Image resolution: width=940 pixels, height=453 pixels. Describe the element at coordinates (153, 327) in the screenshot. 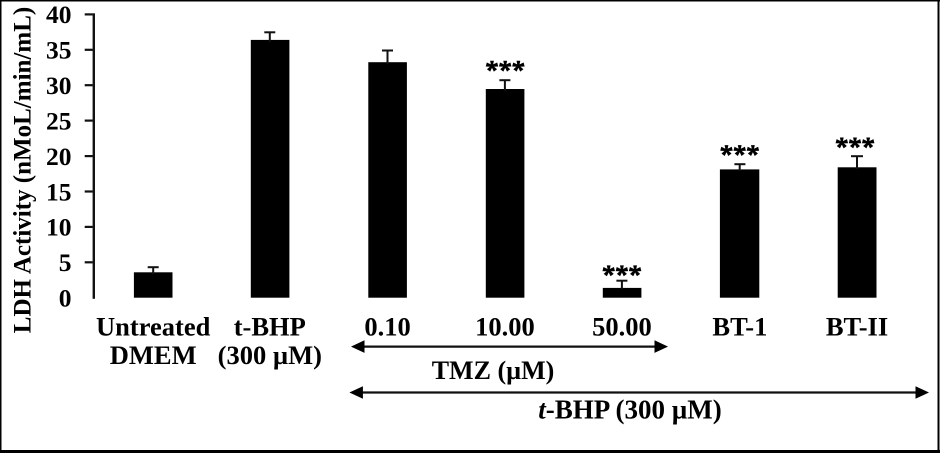

I see `svg-text: Untreated` at that location.